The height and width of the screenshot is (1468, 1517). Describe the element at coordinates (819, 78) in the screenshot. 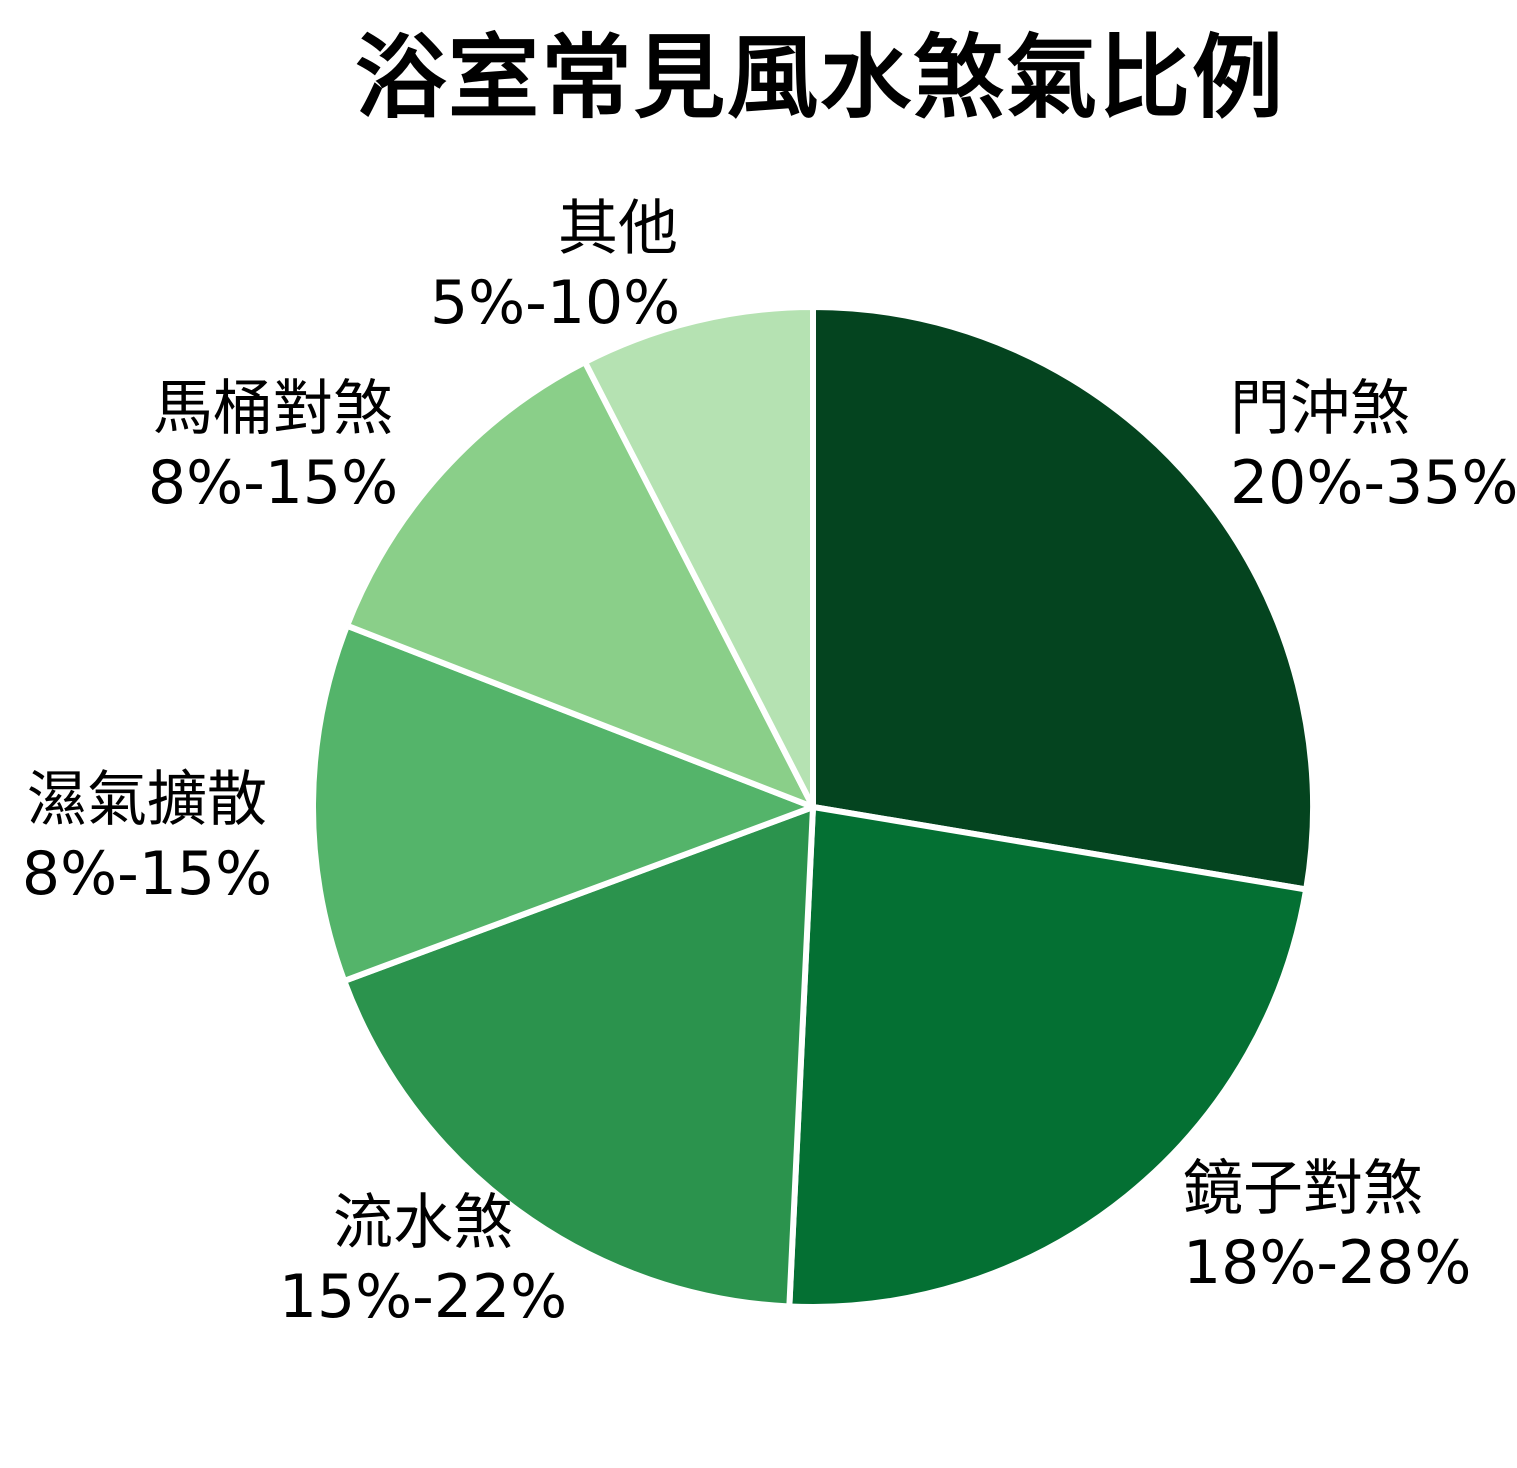

I see `chart-title: 浴室常見風水煞氣比例` at that location.